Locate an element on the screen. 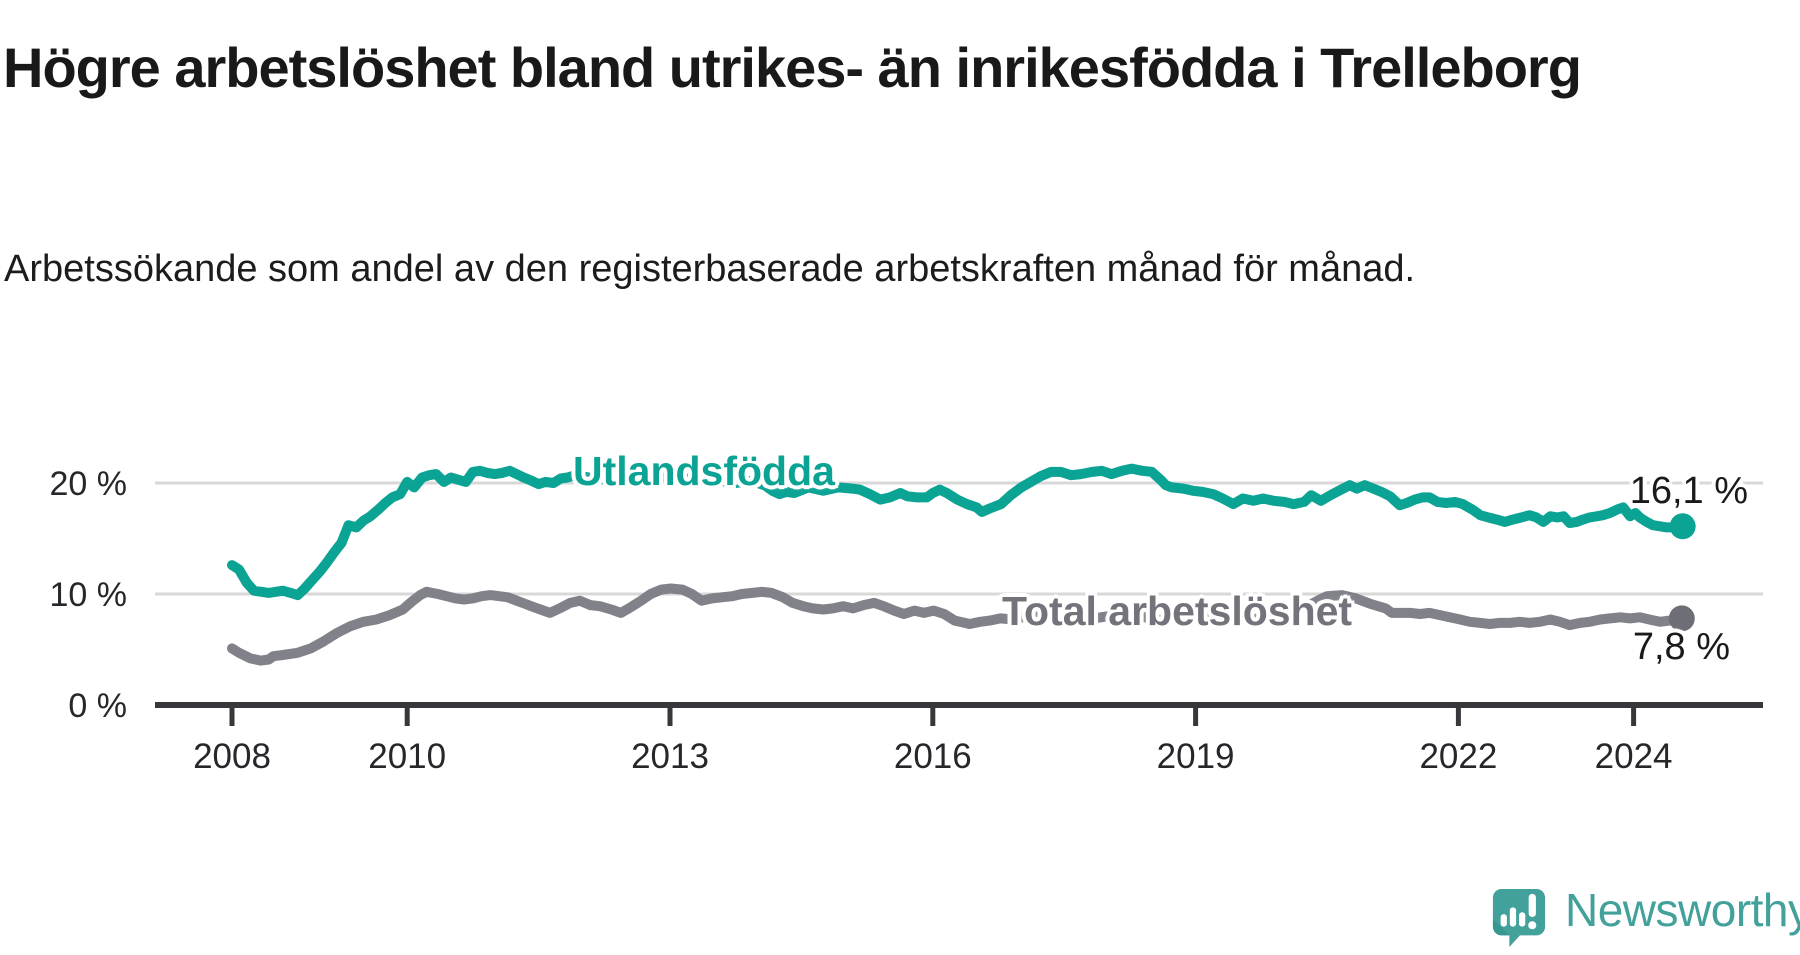 The image size is (1800, 955). series-line-total is located at coordinates (957, 624).